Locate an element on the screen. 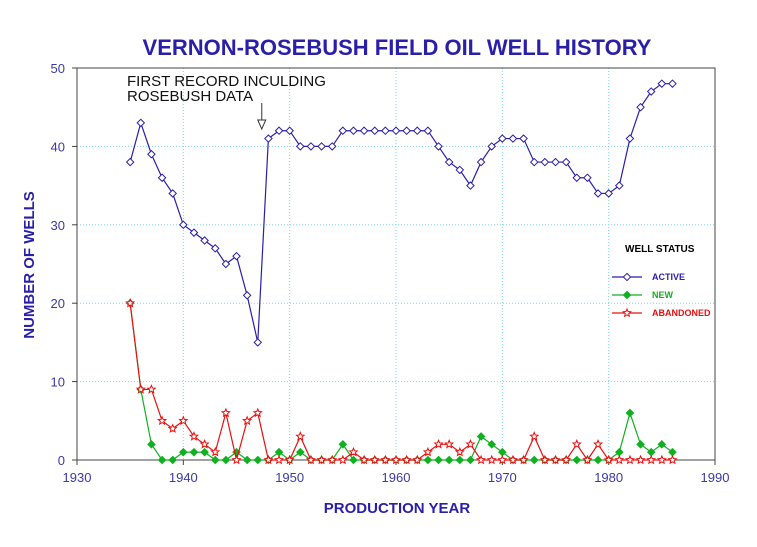  legend-item-new: NEW is located at coordinates (643, 295).